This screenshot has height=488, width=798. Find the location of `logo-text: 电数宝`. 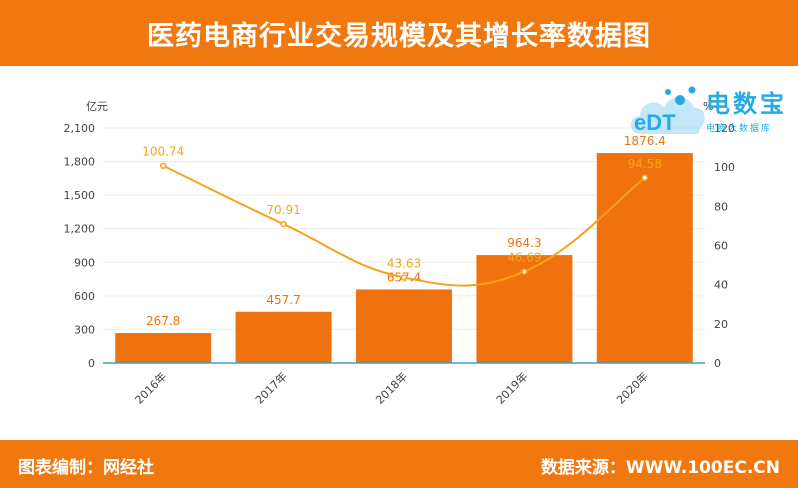

logo-text: 电数宝 is located at coordinates (746, 104).